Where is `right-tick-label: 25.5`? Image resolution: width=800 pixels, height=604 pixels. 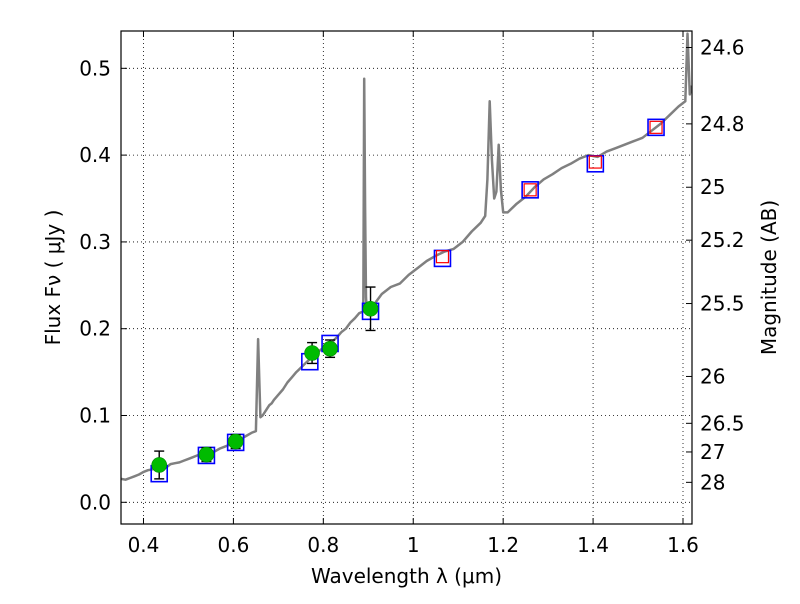
right-tick-label: 25.5 is located at coordinates (722, 304).